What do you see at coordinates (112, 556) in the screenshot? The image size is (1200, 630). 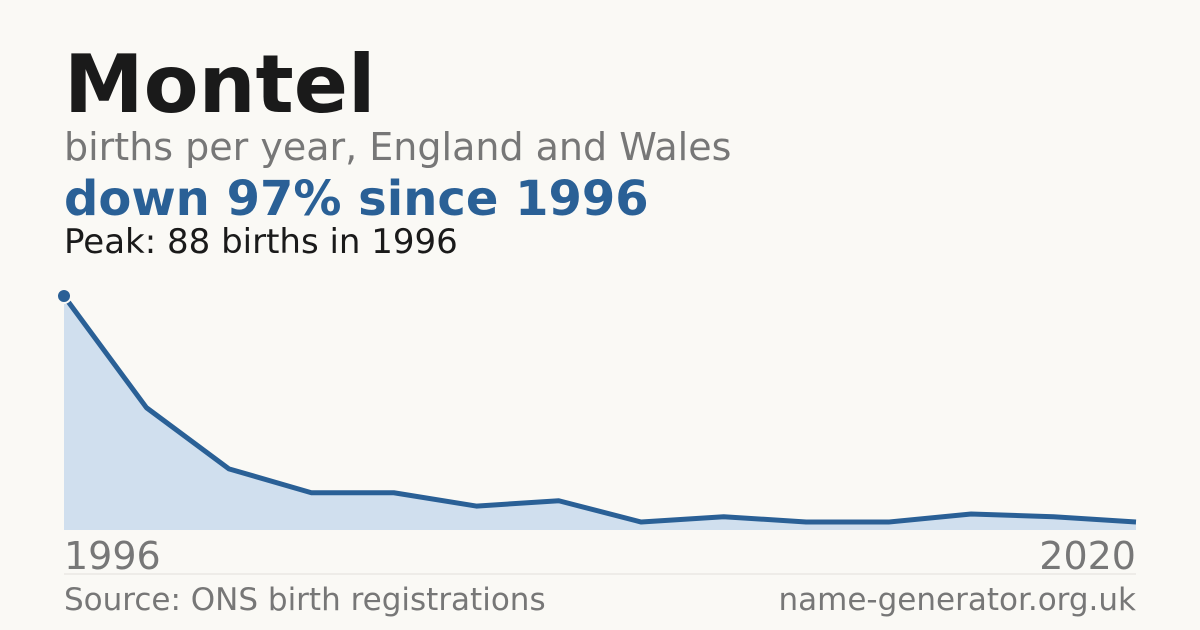 I see `x-tick-label: 1996` at bounding box center [112, 556].